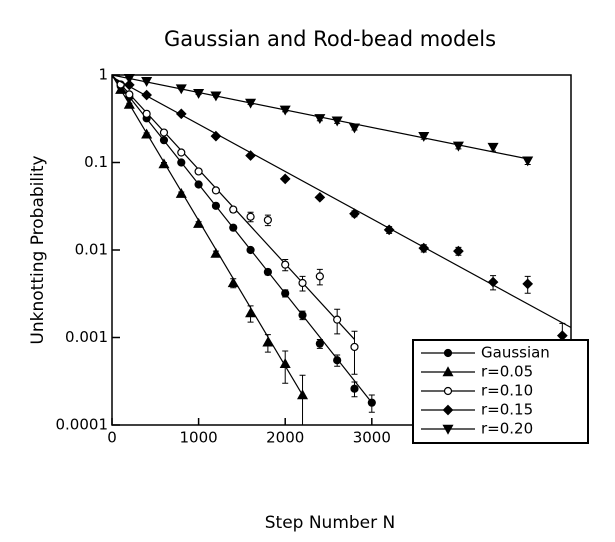 Image resolution: width=615 pixels, height=542 pixels. I want to click on y-tick-label: 0.01, so click(91, 250).